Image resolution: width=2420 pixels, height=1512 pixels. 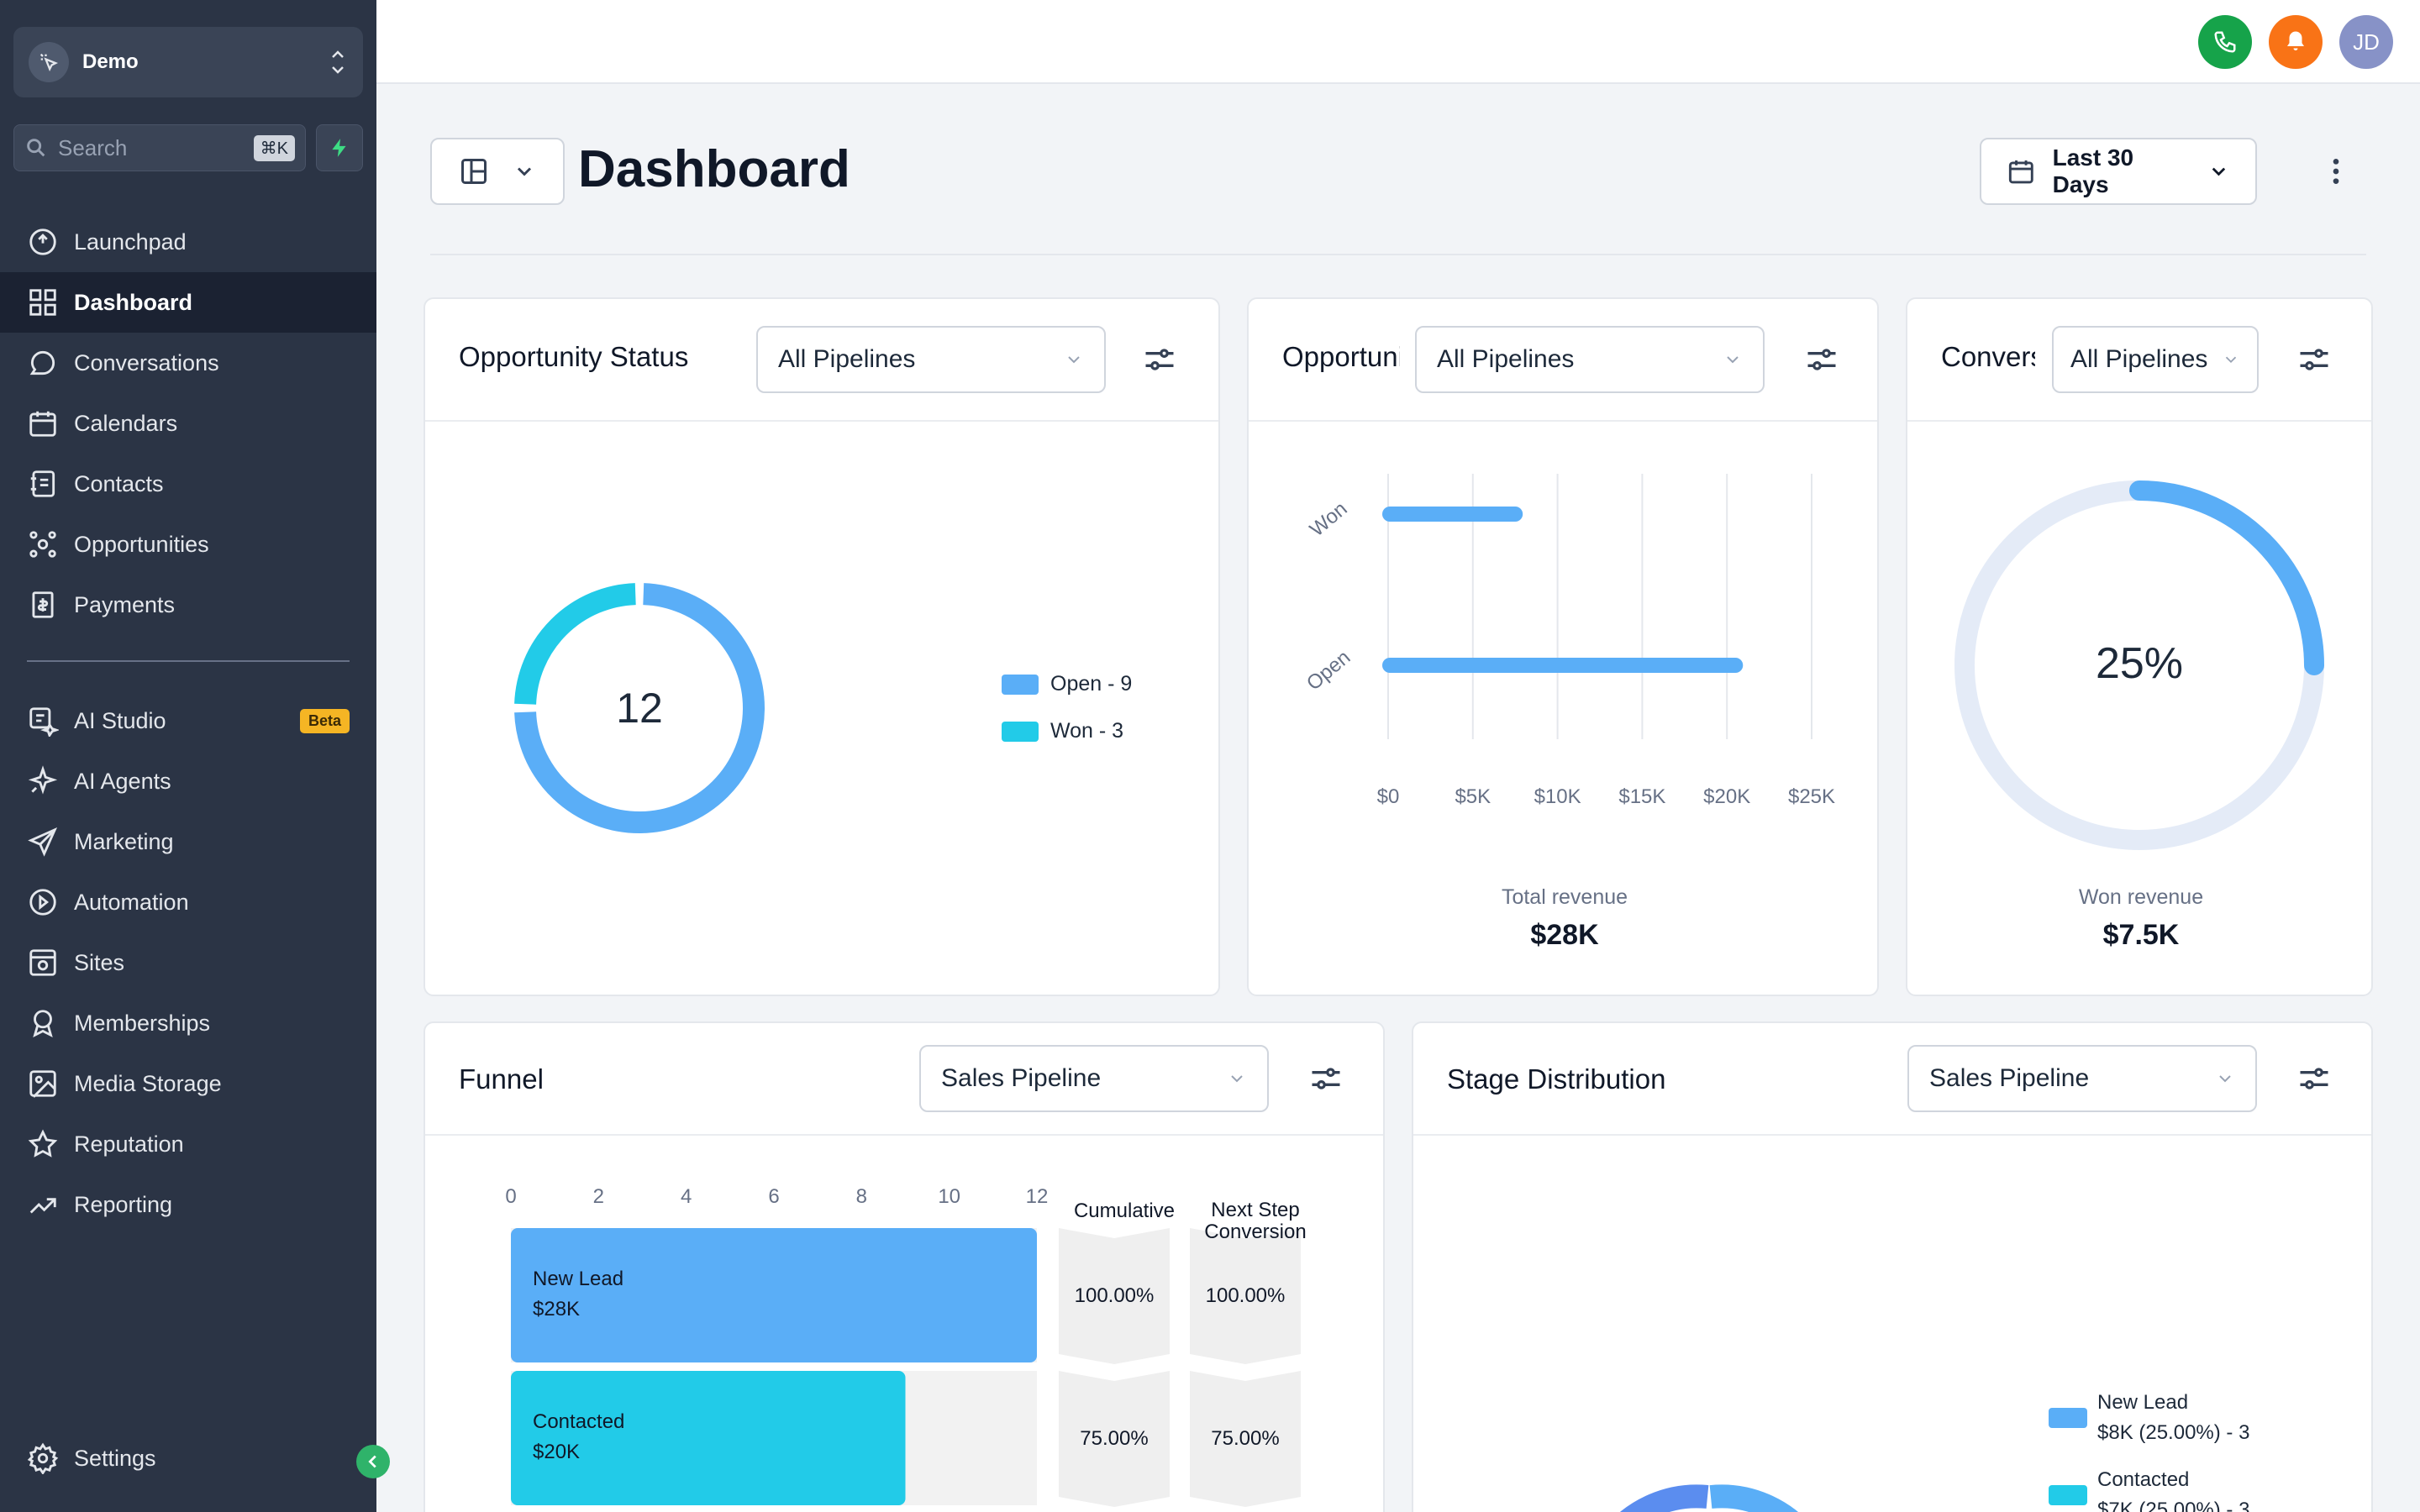 What do you see at coordinates (188, 605) in the screenshot?
I see `sidebar-item-payments: Payments` at bounding box center [188, 605].